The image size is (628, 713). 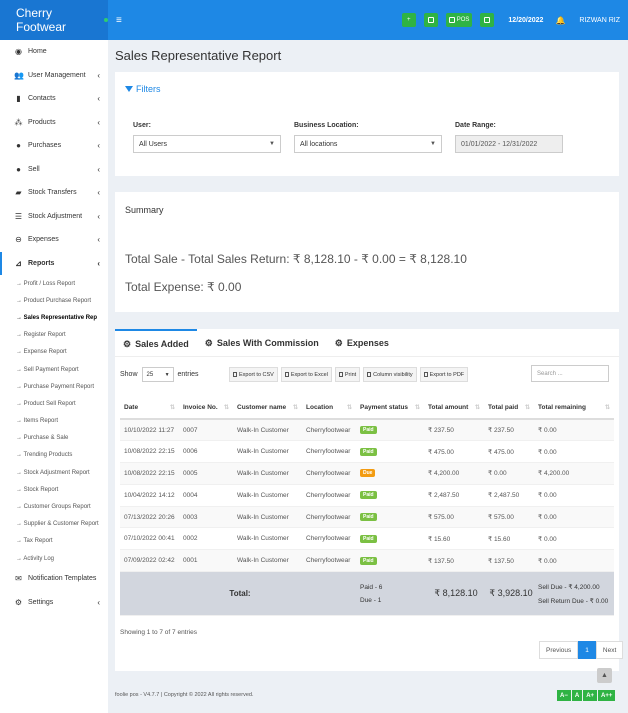 I want to click on report-sales-representative: → Sales Representative Rep, so click(x=57, y=317).